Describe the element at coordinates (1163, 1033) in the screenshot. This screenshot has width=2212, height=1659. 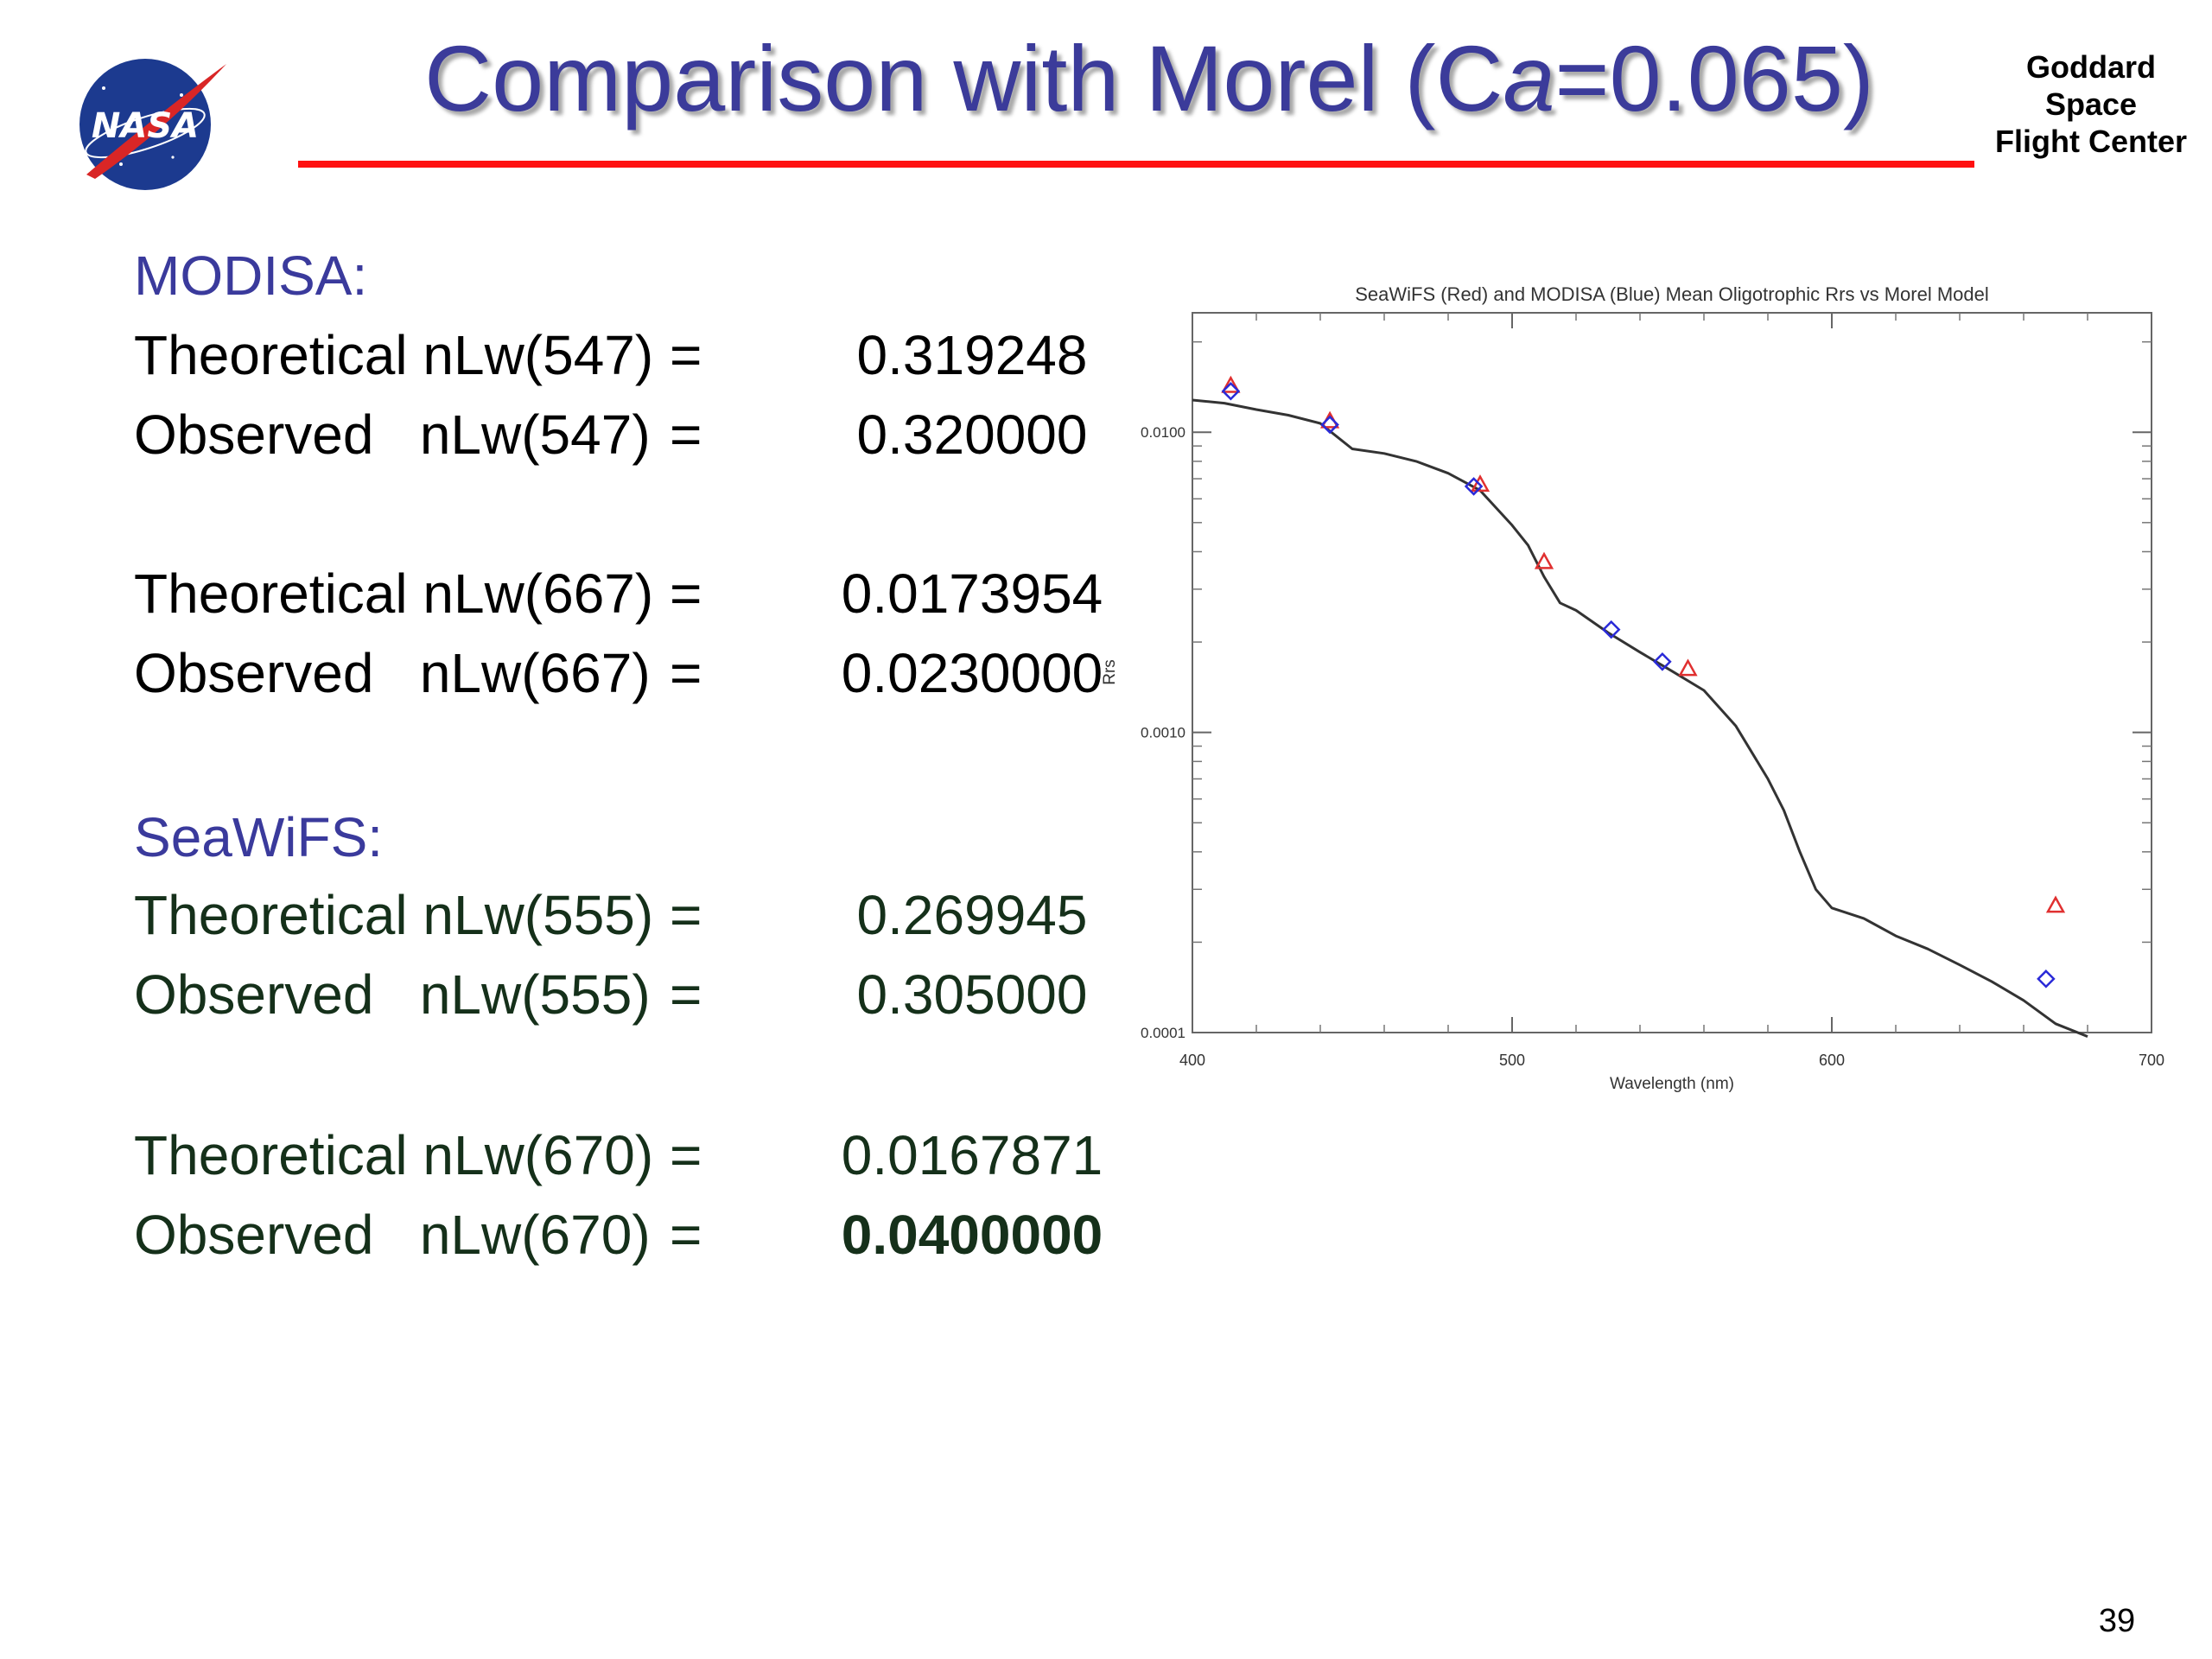
I see `y-tick-label: 0.0001` at that location.